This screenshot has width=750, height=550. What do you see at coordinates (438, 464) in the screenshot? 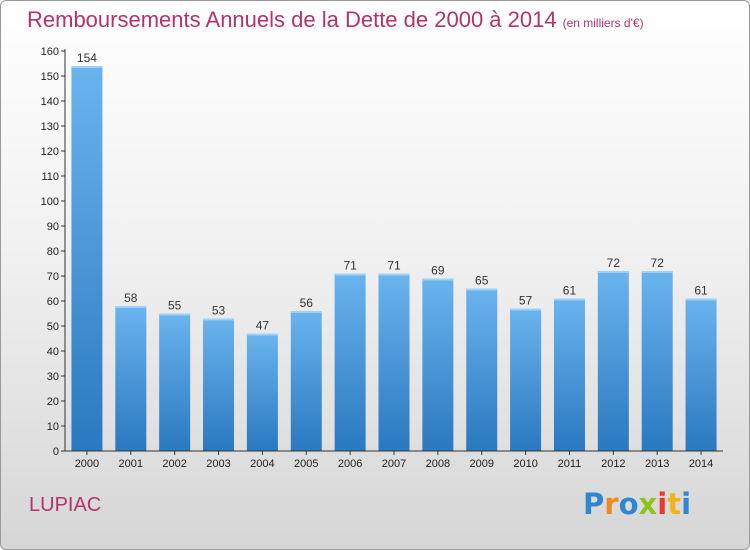
I see `x-tick-label: 2008` at bounding box center [438, 464].